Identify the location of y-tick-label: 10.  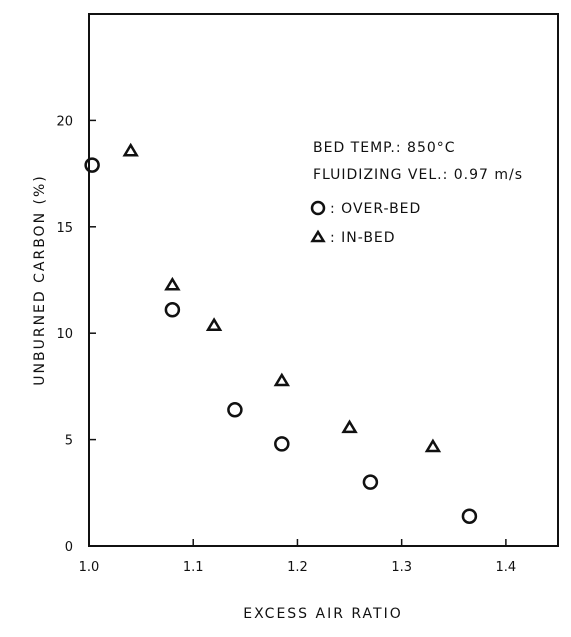
(64, 334).